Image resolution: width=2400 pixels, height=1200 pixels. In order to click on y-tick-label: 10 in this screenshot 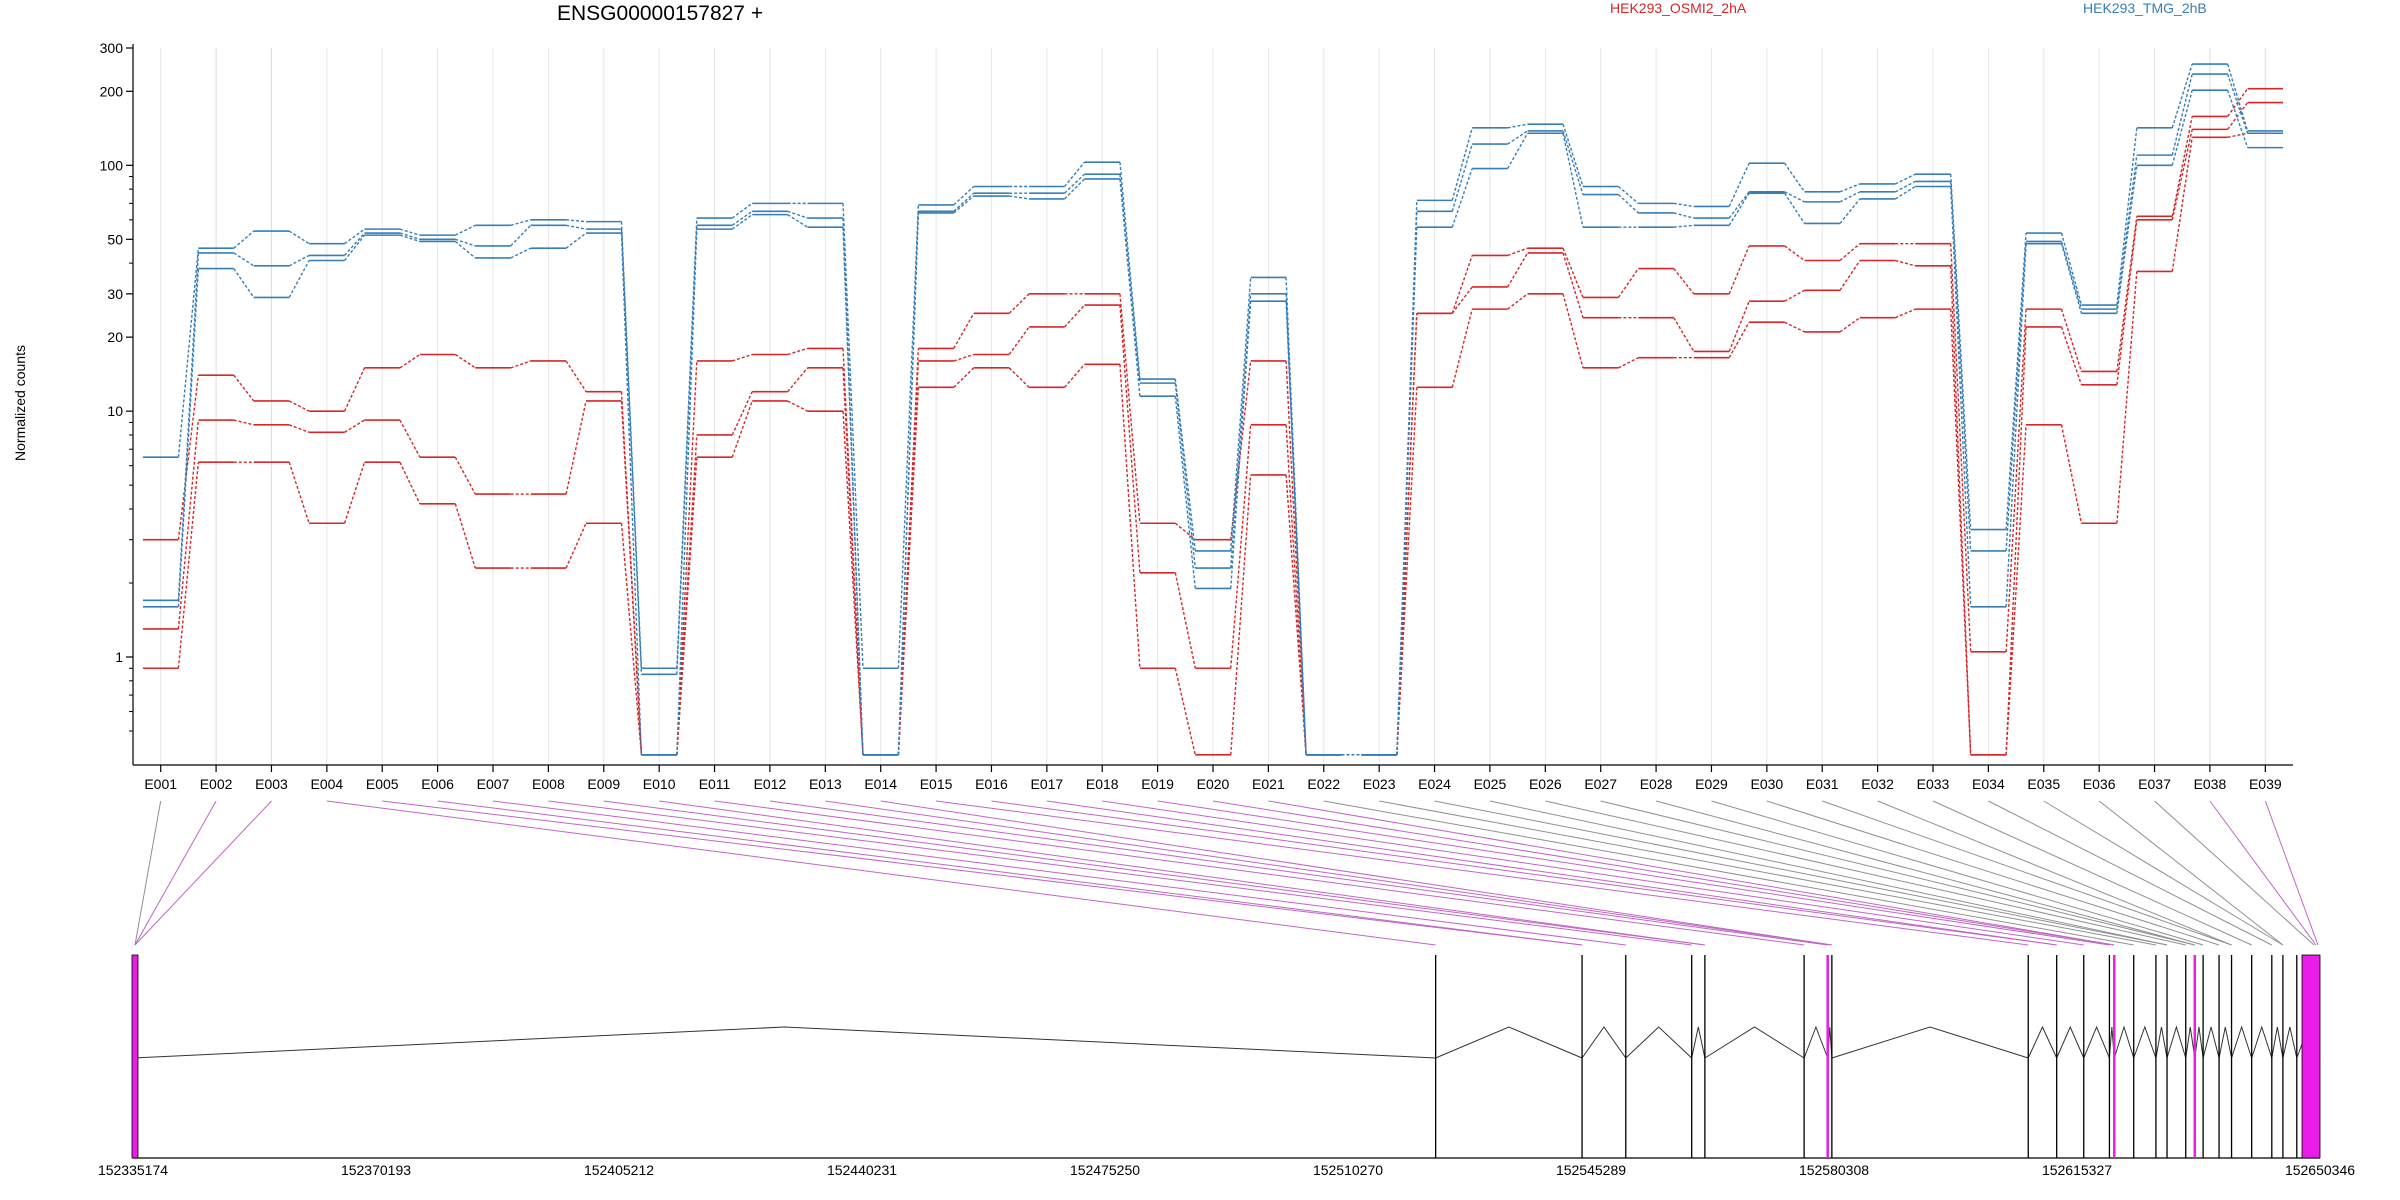, I will do `click(115, 411)`.